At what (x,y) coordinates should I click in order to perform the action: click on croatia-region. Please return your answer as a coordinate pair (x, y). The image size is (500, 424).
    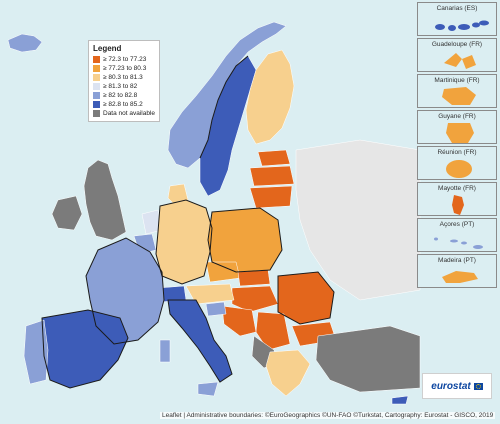
    Looking at the image, I should click on (239, 321).